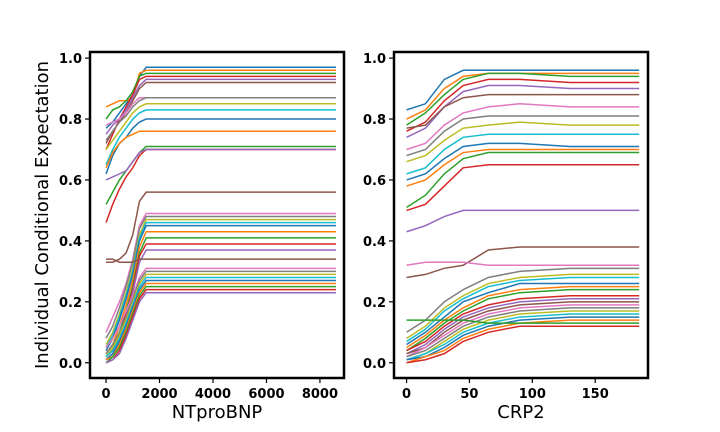  Describe the element at coordinates (106, 394) in the screenshot. I see `ntprobnp-x-tick-label: 0` at that location.